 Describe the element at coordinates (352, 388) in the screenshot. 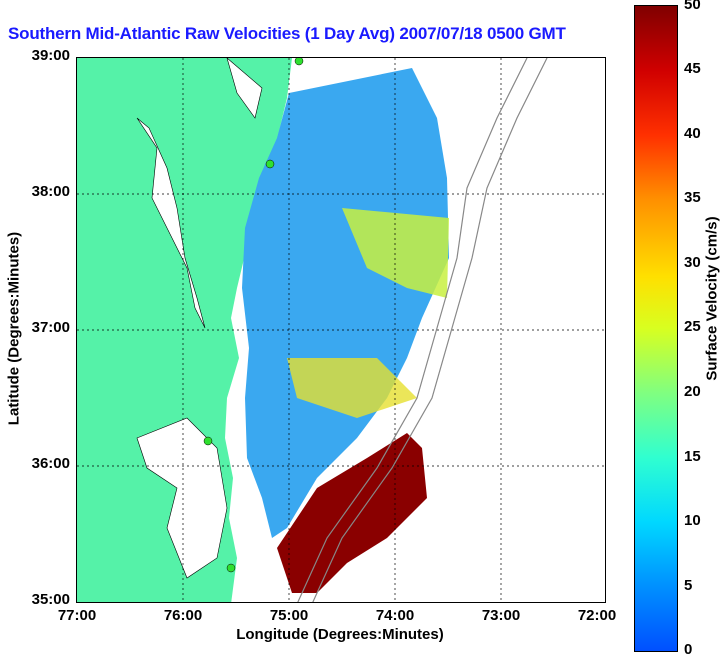

I see `velocity-field-mid2` at that location.